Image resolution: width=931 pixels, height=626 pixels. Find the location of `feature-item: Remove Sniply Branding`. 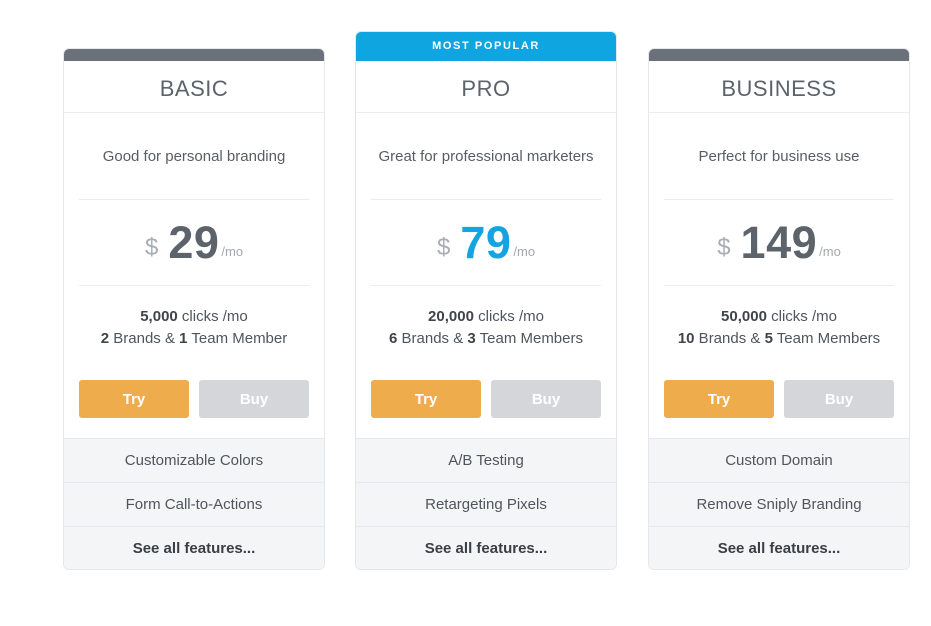

feature-item: Remove Sniply Branding is located at coordinates (779, 504).